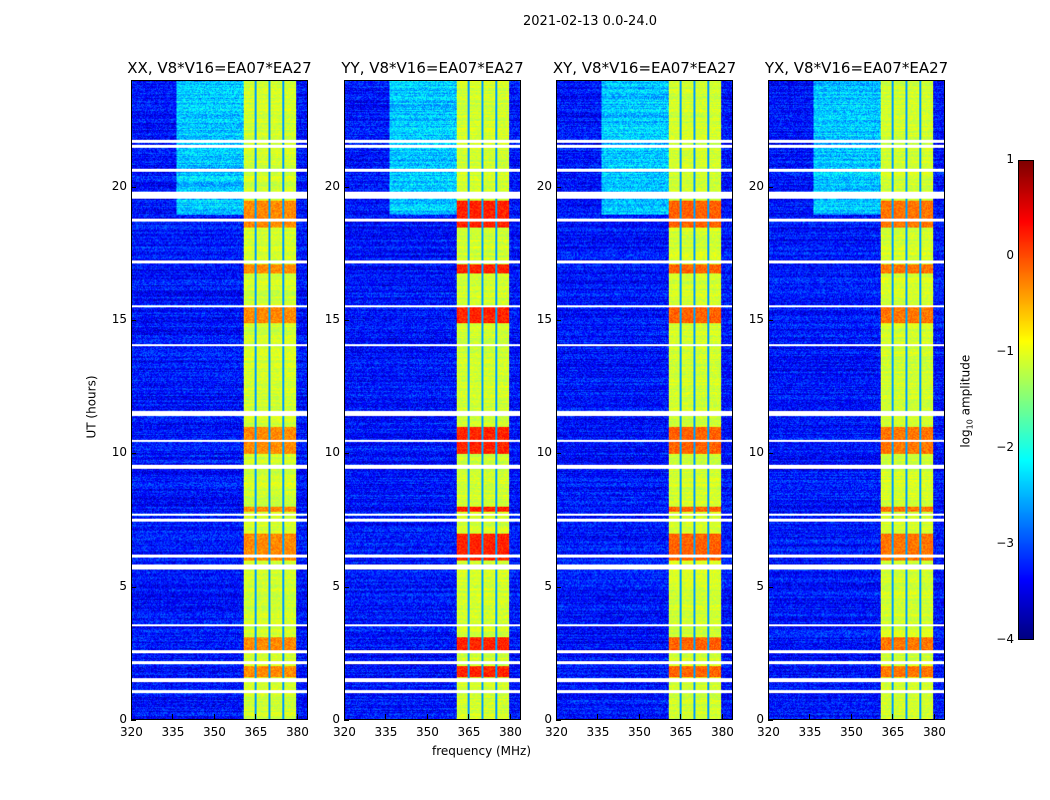  I want to click on panel-title: YX, V8*V16=EA07*EA27, so click(856, 68).